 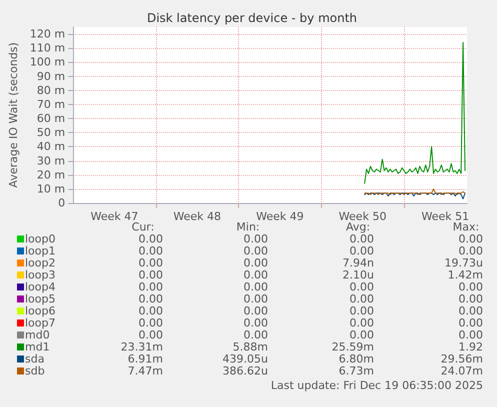 I want to click on text: 19.73u, so click(x=463, y=263).